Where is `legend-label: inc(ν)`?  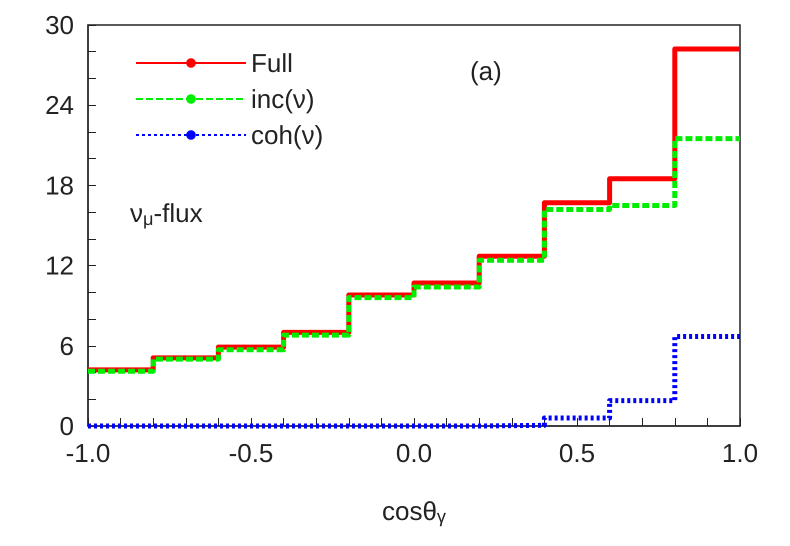
legend-label: inc(ν) is located at coordinates (283, 99).